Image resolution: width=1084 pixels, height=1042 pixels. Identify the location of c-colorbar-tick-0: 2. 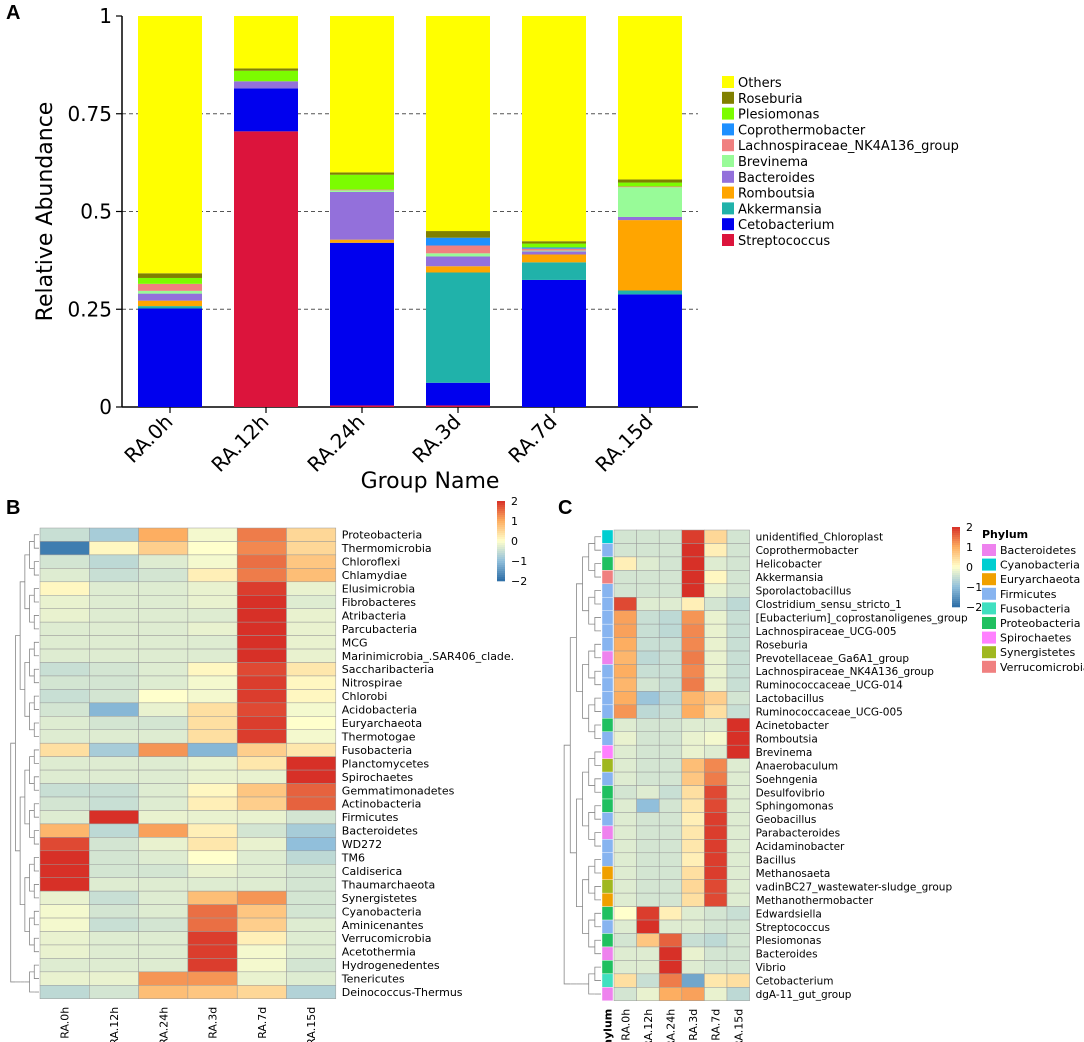
(969, 527).